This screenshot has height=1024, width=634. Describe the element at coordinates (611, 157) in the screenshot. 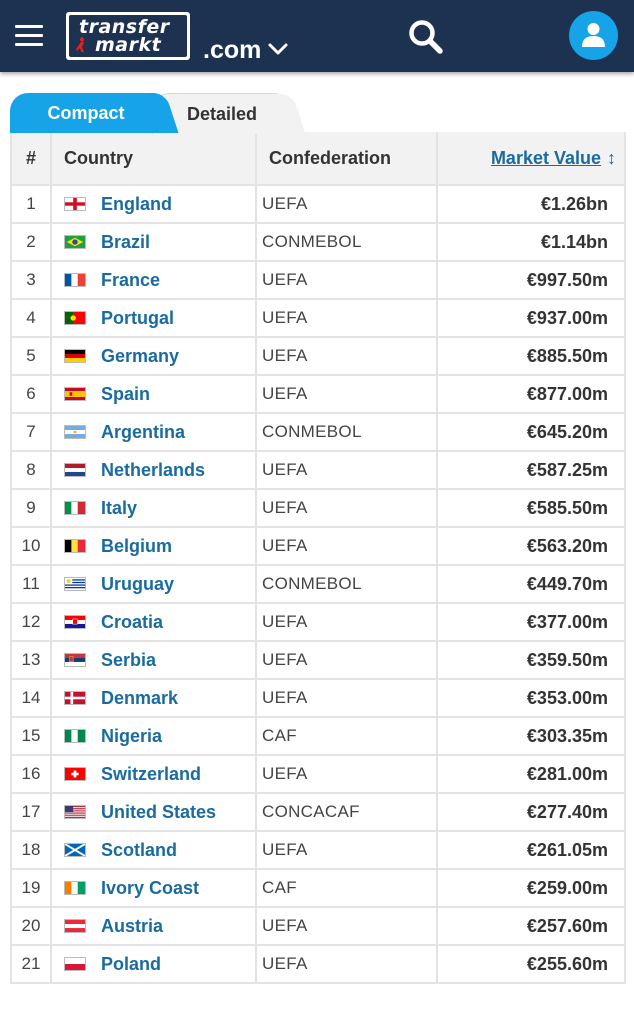

I see `sort-arrow-icon: ↕` at that location.